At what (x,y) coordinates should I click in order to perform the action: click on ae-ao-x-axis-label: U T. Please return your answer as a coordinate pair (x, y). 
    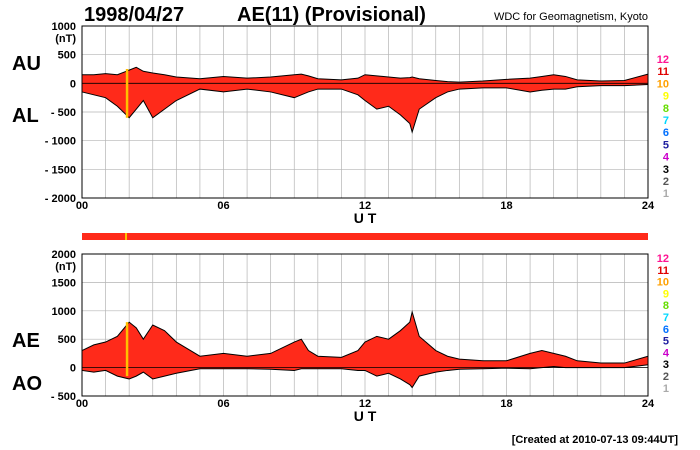
    Looking at the image, I should click on (365, 416).